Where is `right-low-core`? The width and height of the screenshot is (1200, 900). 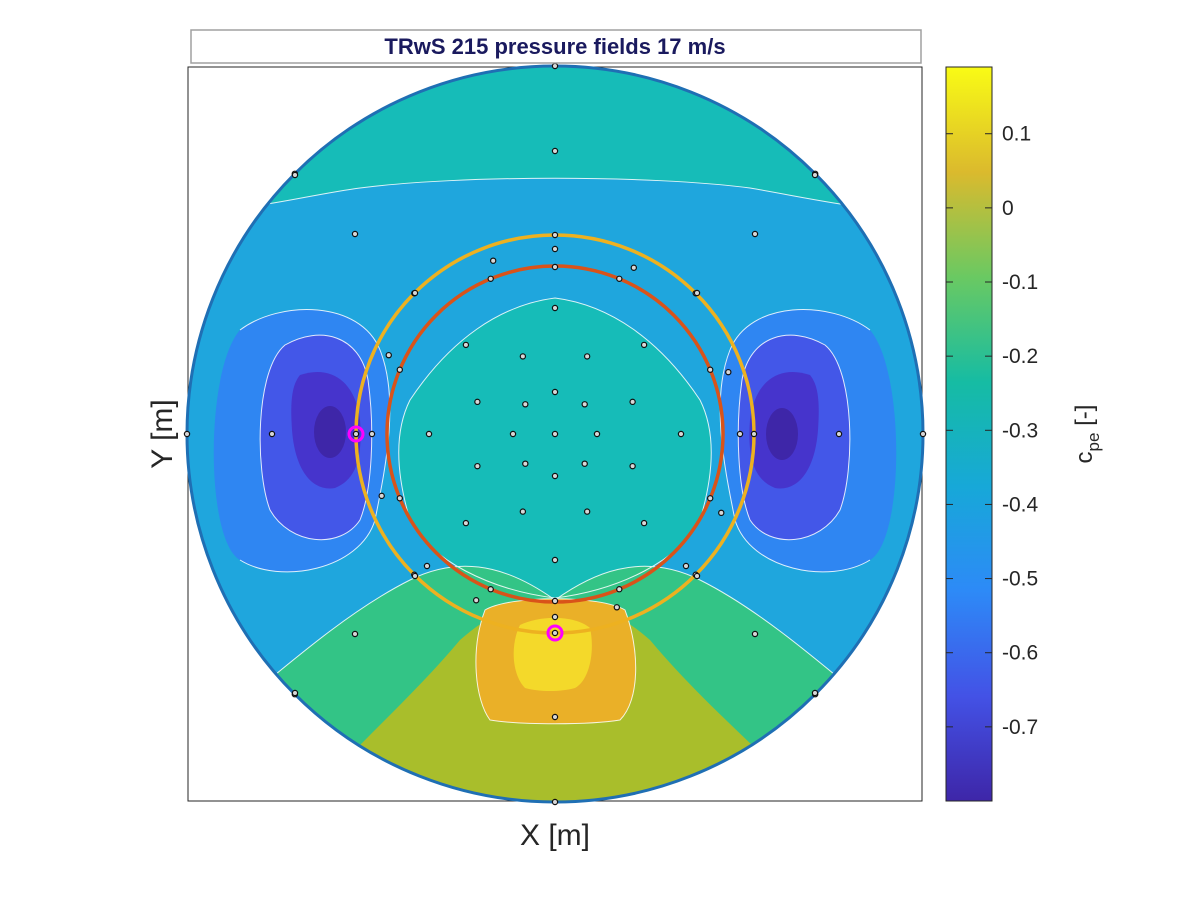 right-low-core is located at coordinates (782, 434).